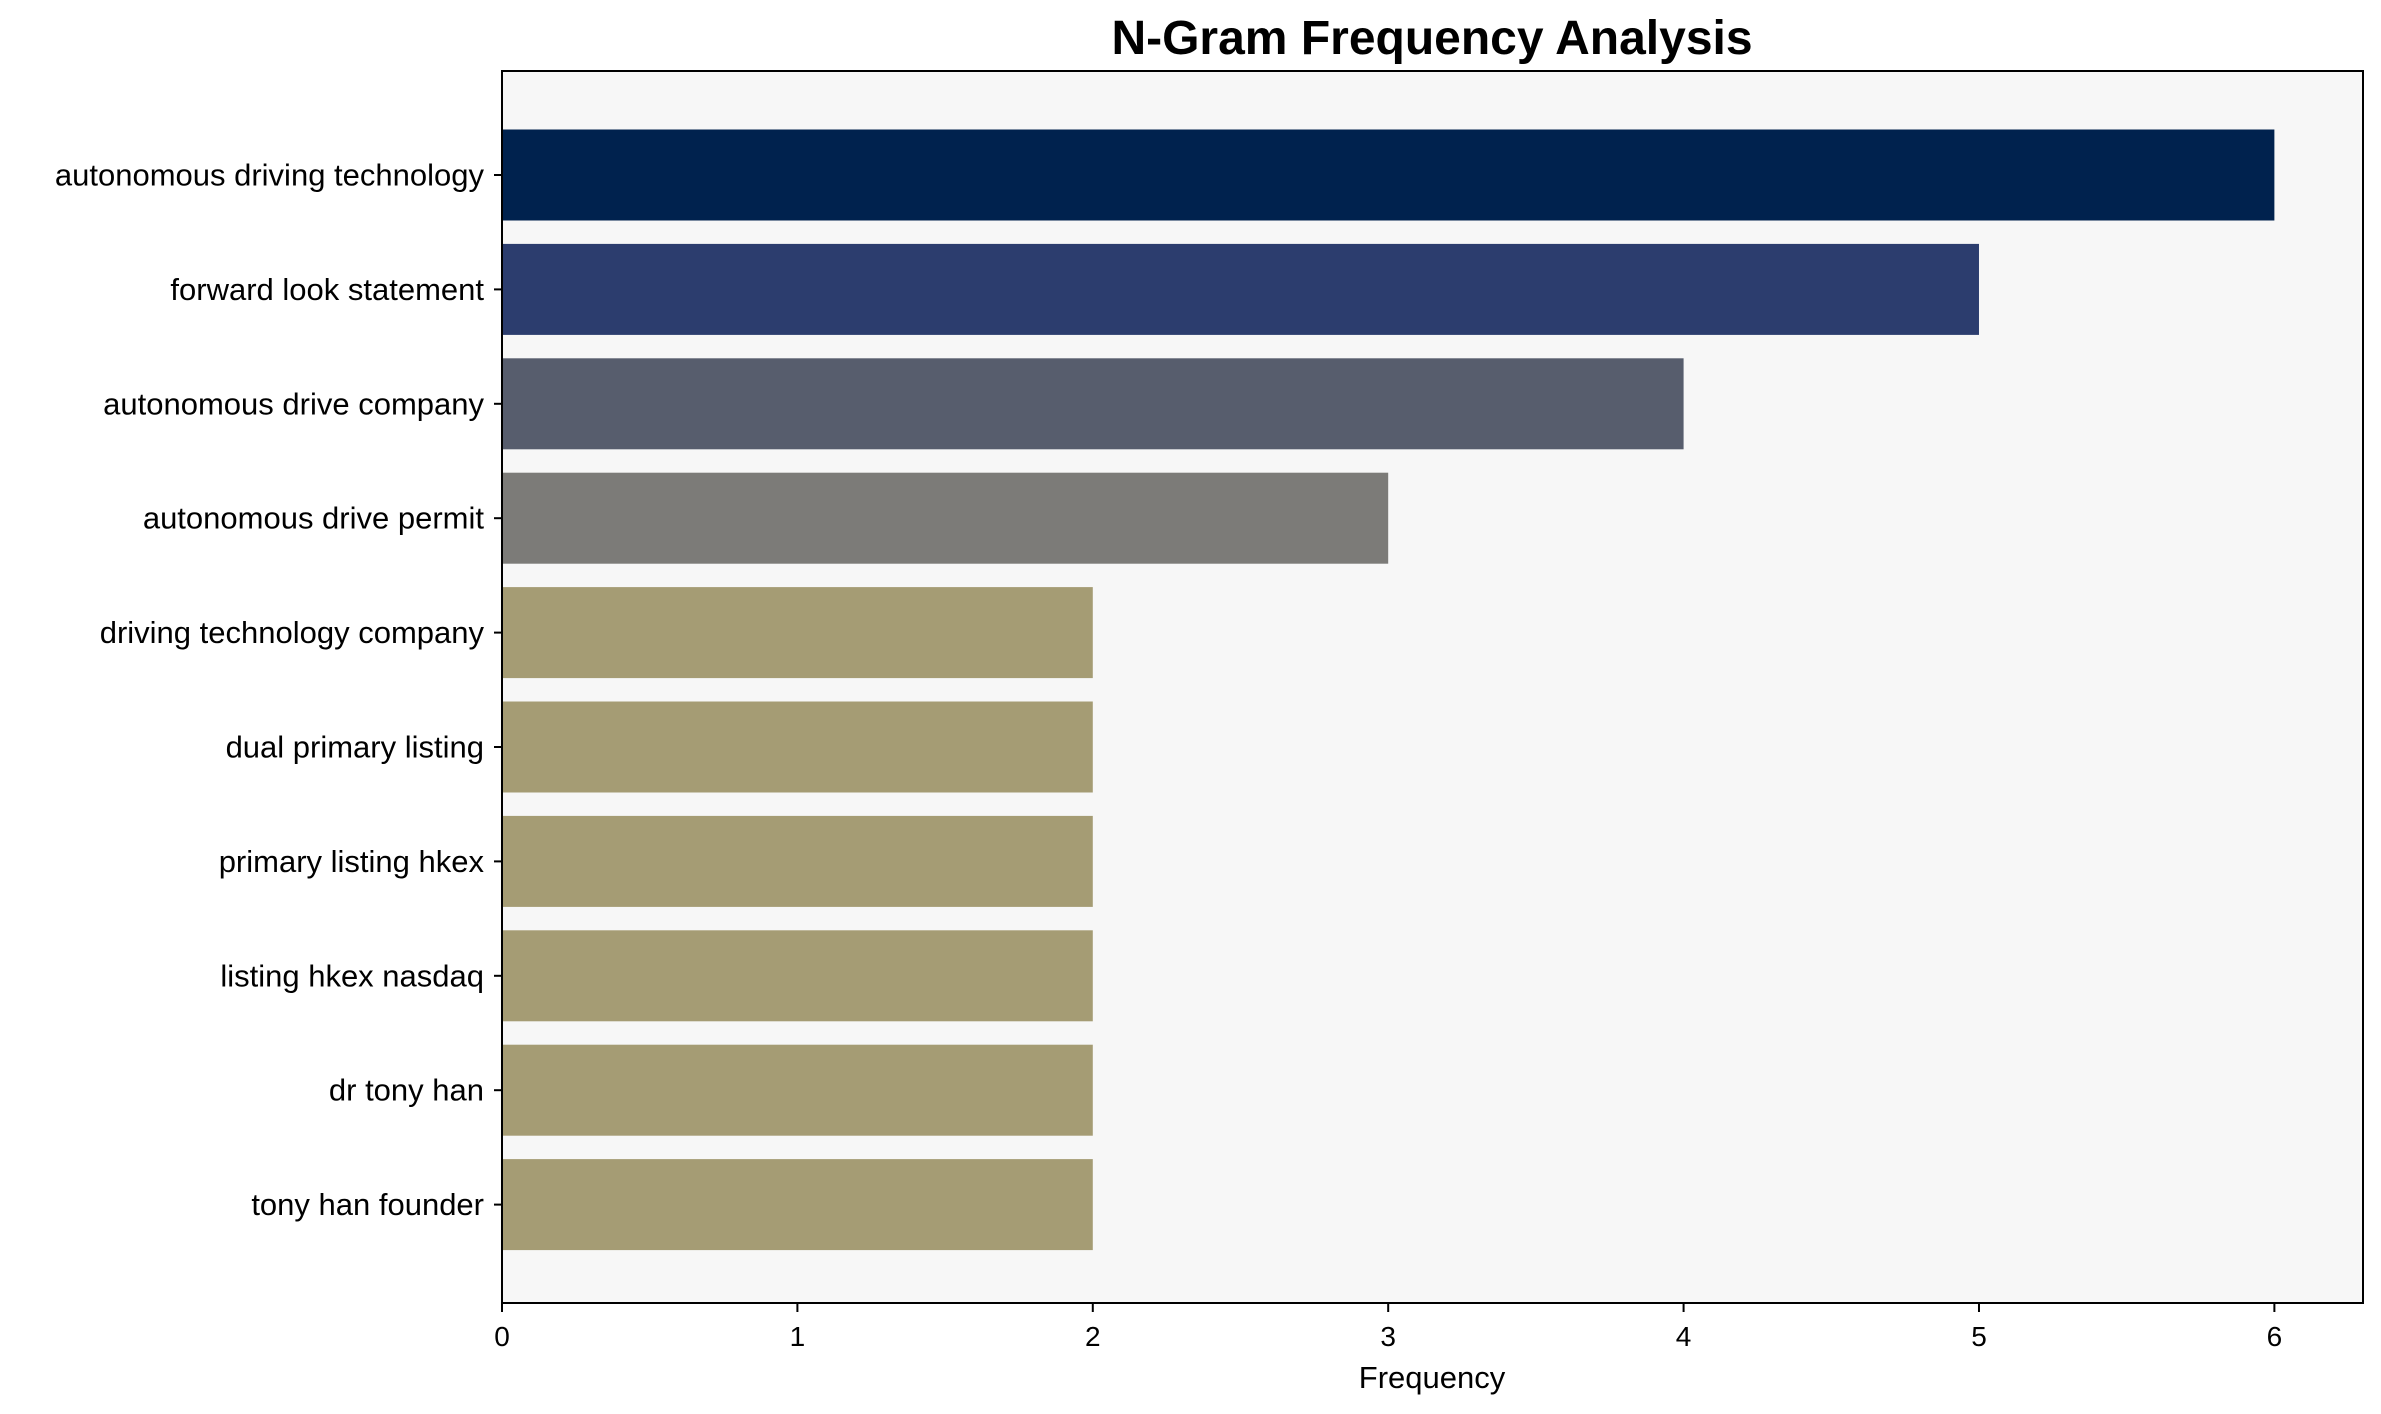 This screenshot has width=2381, height=1414. What do you see at coordinates (355, 747) in the screenshot?
I see `category-label: dual primary listing` at bounding box center [355, 747].